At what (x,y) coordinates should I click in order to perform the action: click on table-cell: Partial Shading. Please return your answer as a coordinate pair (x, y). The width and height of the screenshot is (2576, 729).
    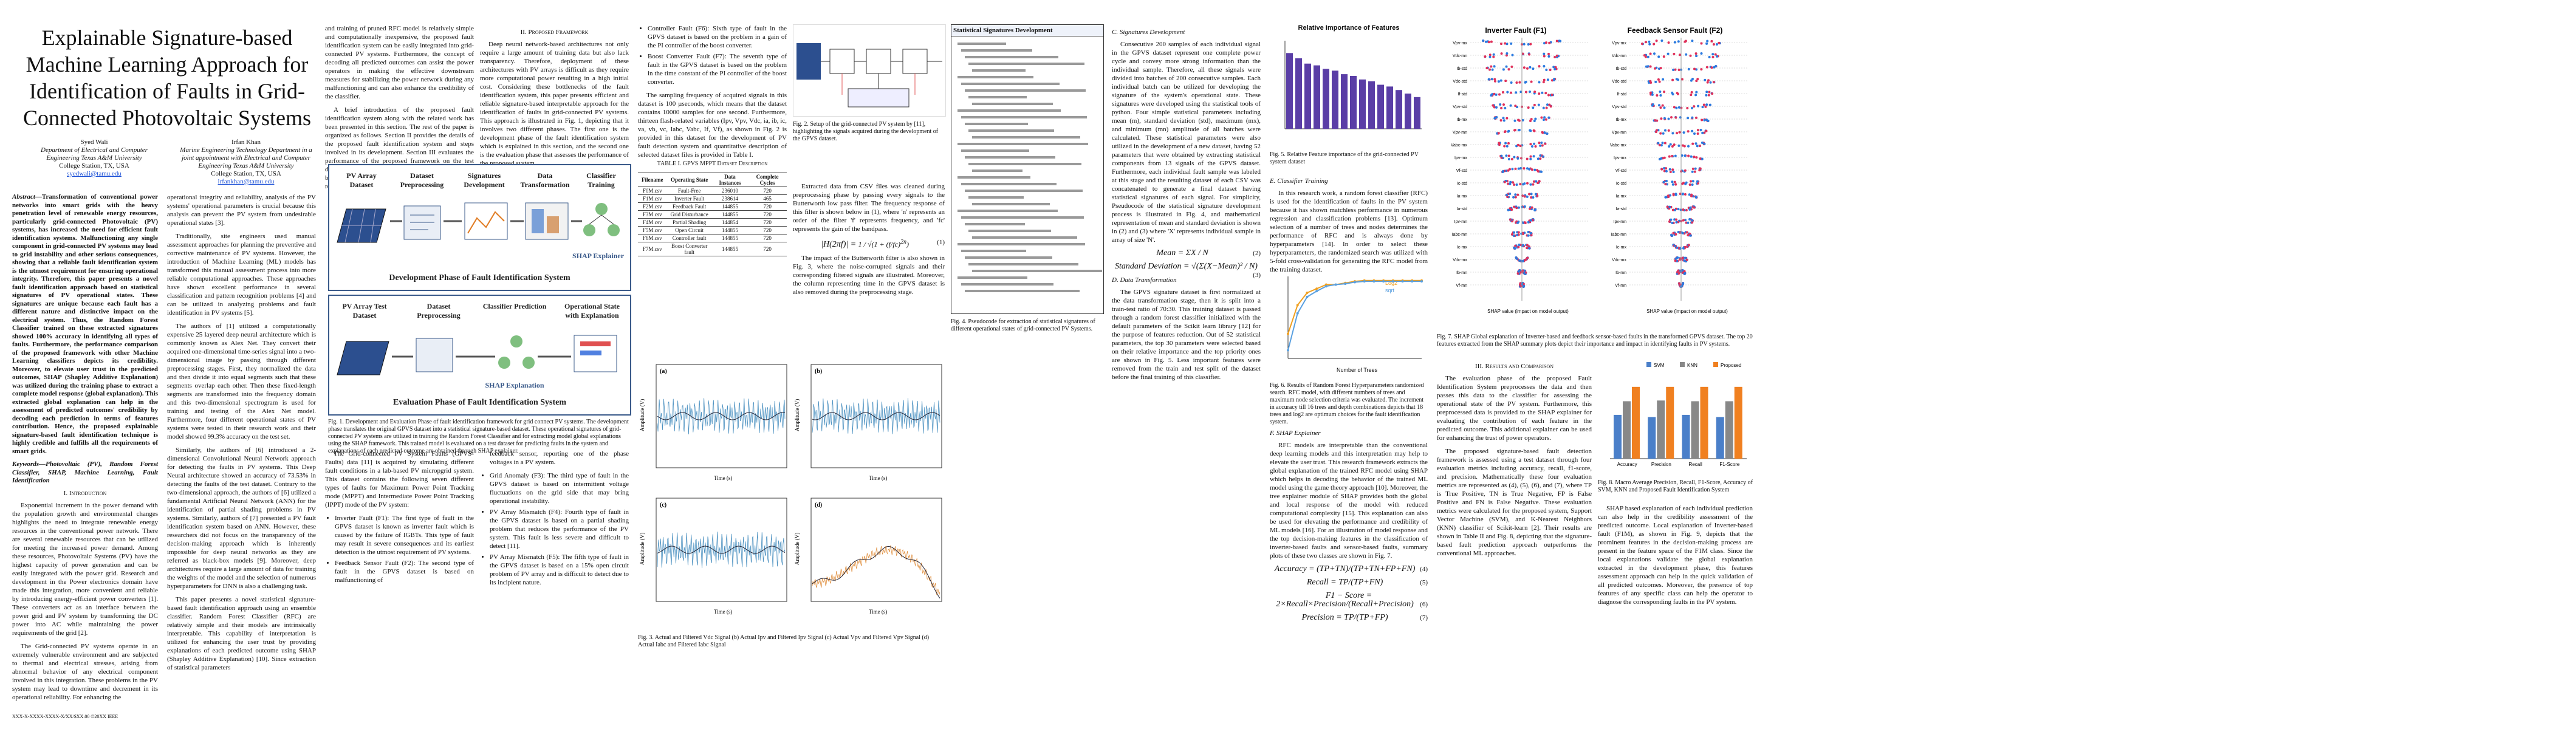
    Looking at the image, I should click on (689, 222).